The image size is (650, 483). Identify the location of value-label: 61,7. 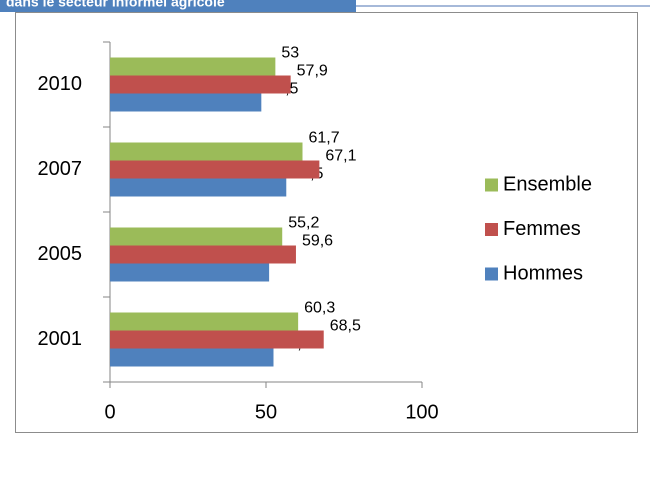
(324, 138).